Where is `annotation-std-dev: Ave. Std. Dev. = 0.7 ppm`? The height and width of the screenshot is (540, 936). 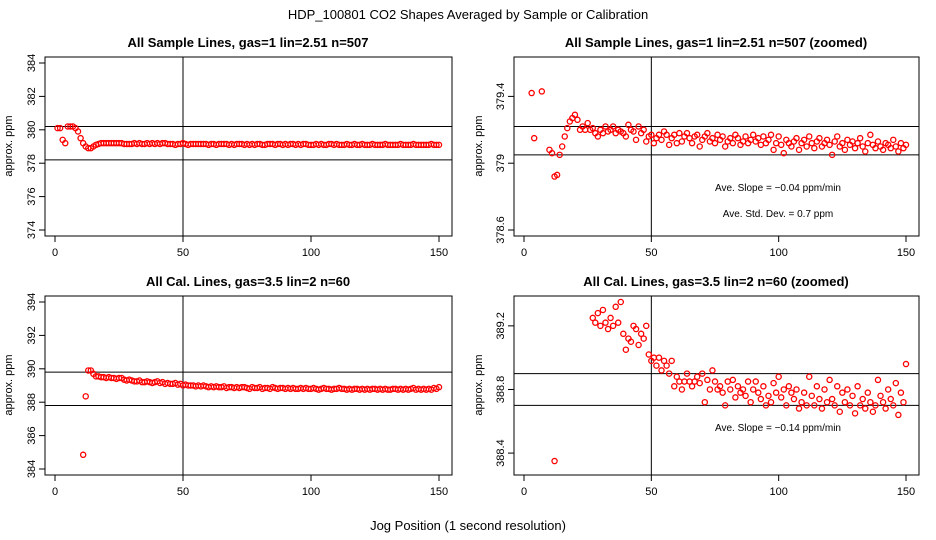 annotation-std-dev: Ave. Std. Dev. = 0.7 ppm is located at coordinates (778, 214).